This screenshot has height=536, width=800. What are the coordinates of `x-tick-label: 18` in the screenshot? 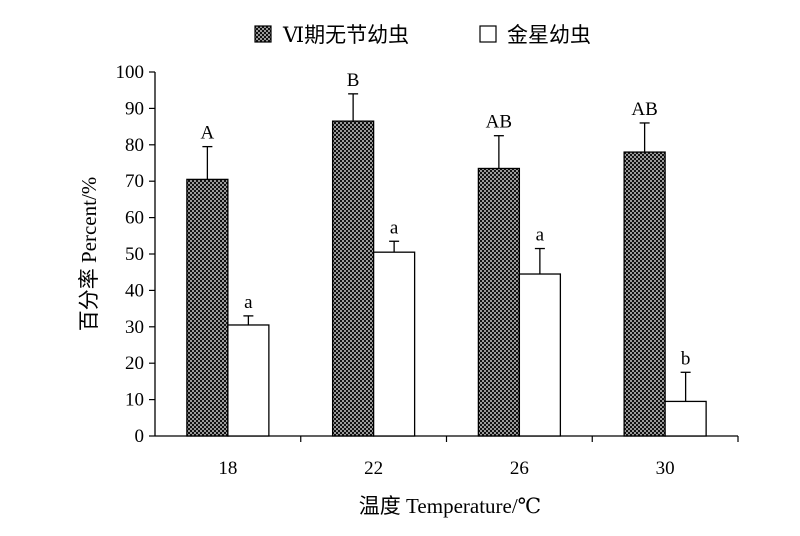 It's located at (227, 468).